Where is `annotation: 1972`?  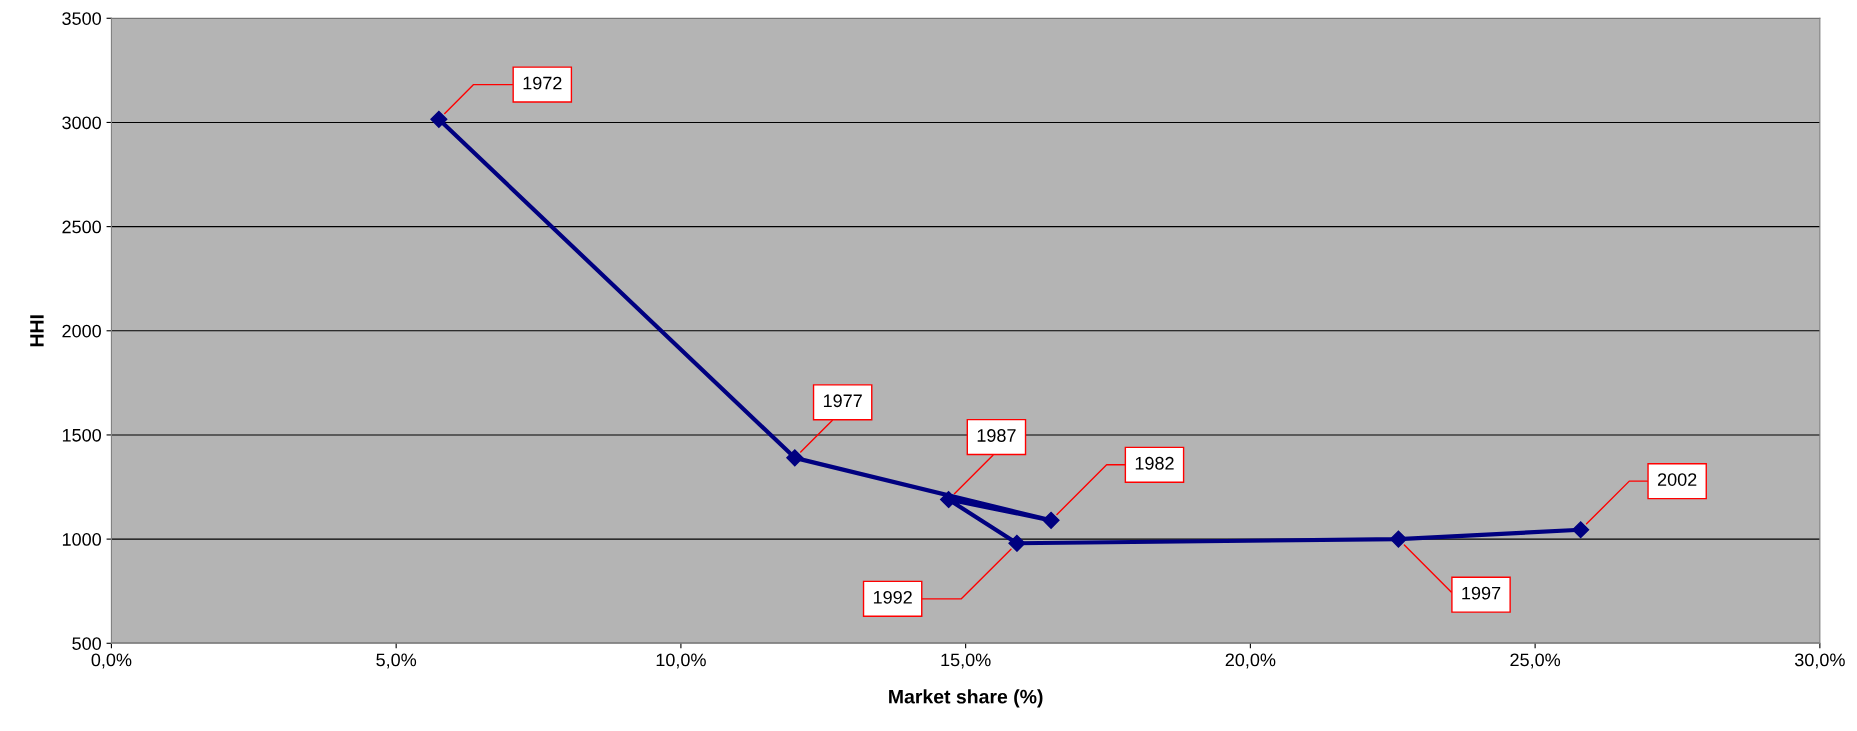
annotation: 1972 is located at coordinates (542, 83).